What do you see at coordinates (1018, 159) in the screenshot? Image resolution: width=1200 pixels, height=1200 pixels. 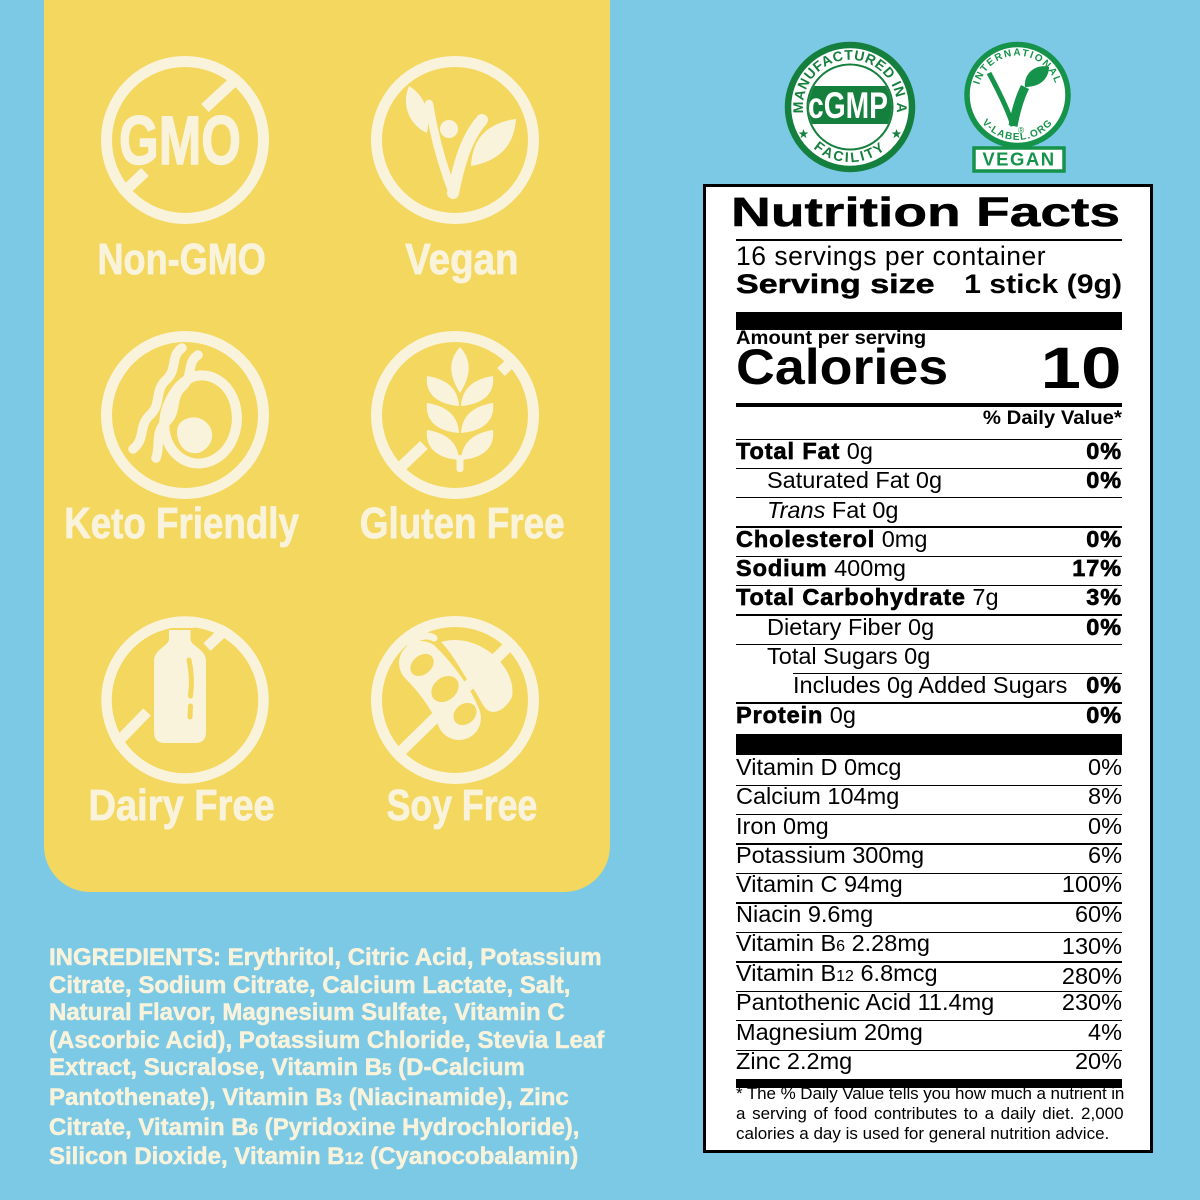 I see `svg-text: VEGAN` at bounding box center [1018, 159].